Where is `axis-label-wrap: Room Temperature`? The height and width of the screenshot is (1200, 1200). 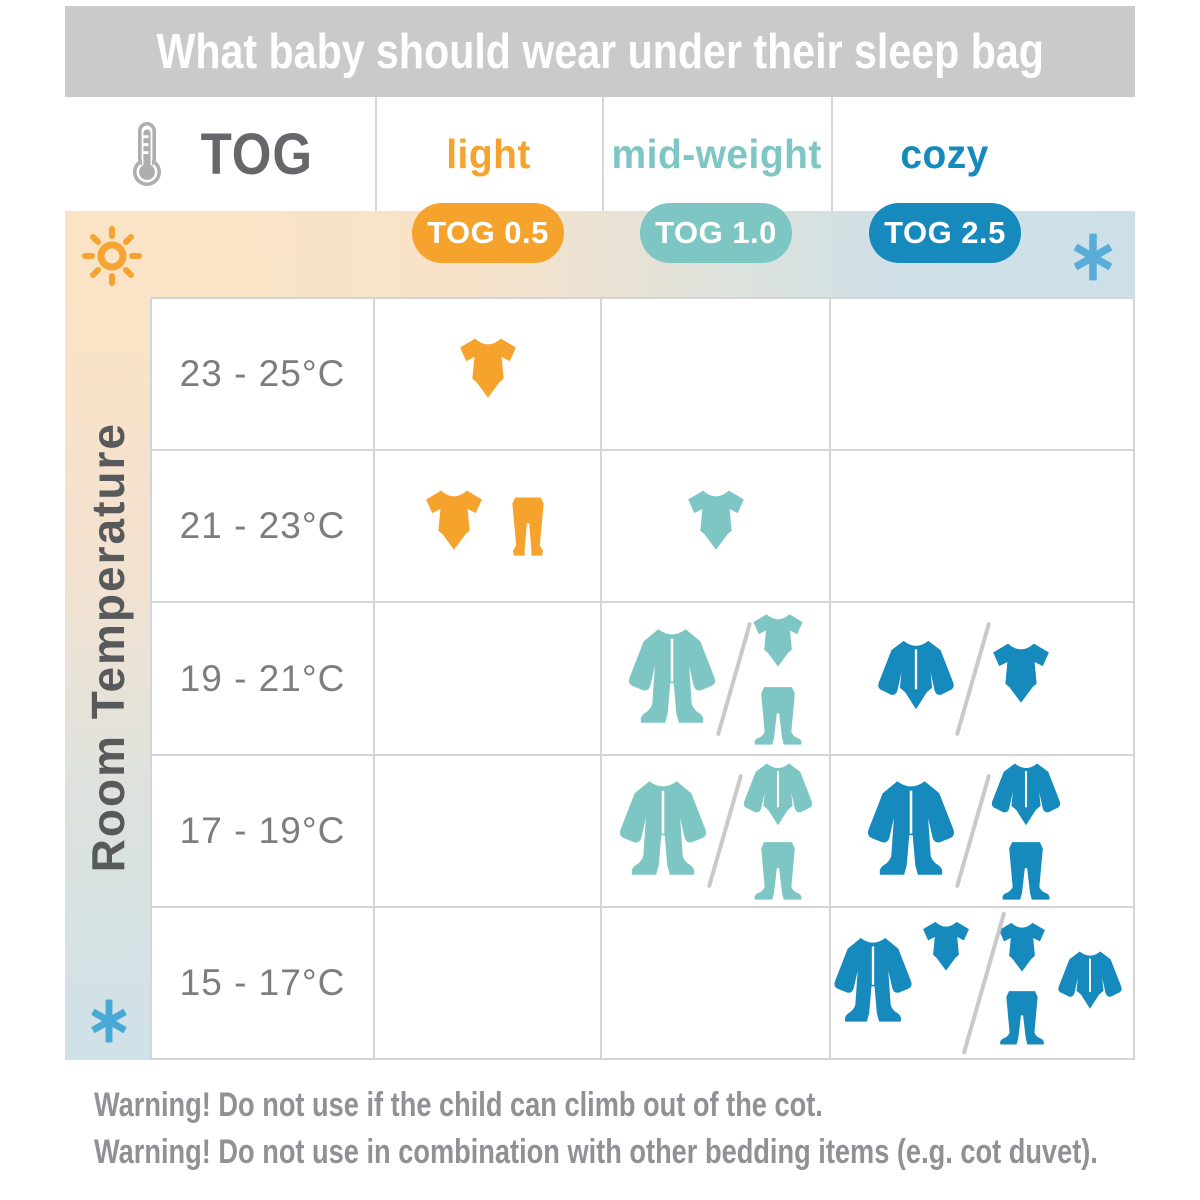 axis-label-wrap: Room Temperature is located at coordinates (107, 647).